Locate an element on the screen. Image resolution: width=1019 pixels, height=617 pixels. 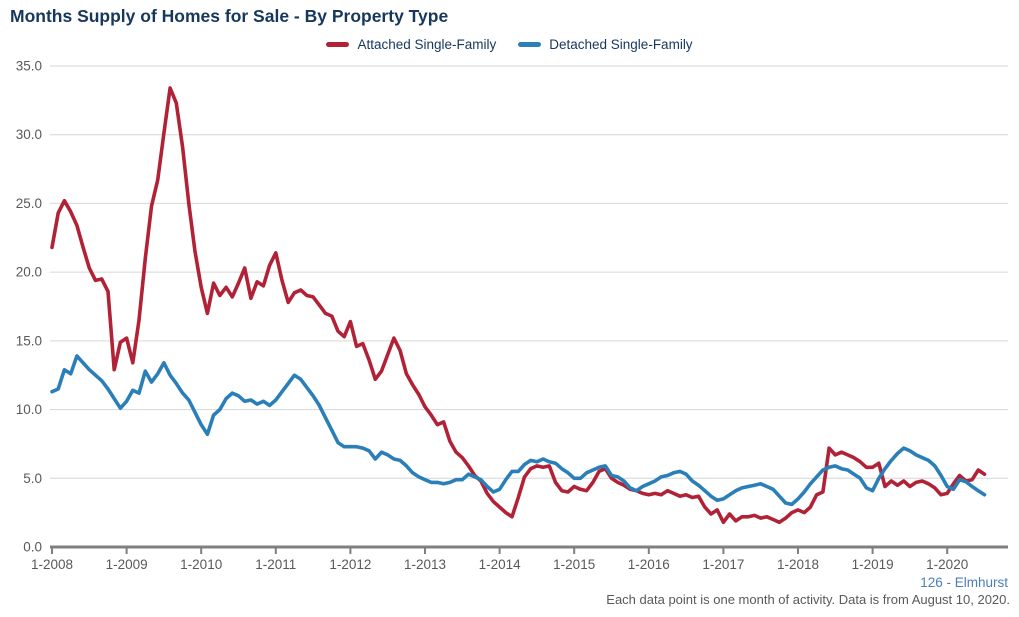
attached-series-swatch-icon is located at coordinates (338, 44).